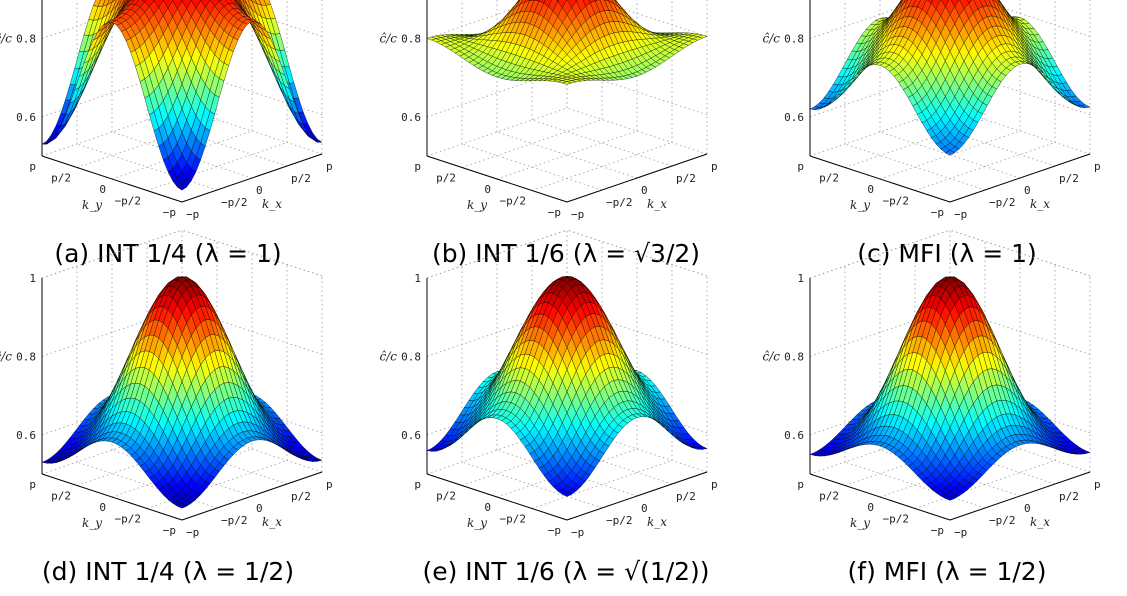  Describe the element at coordinates (565, 571) in the screenshot. I see `panel-caption: (e) INT 1/6 (λ = √(1/2))` at that location.